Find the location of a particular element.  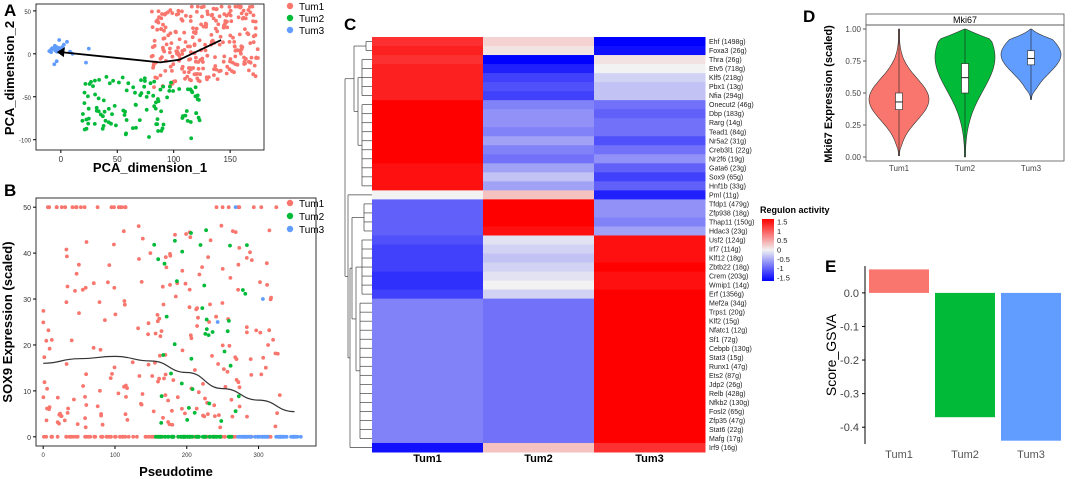

violin-category-label: Tum1 is located at coordinates (899, 168).